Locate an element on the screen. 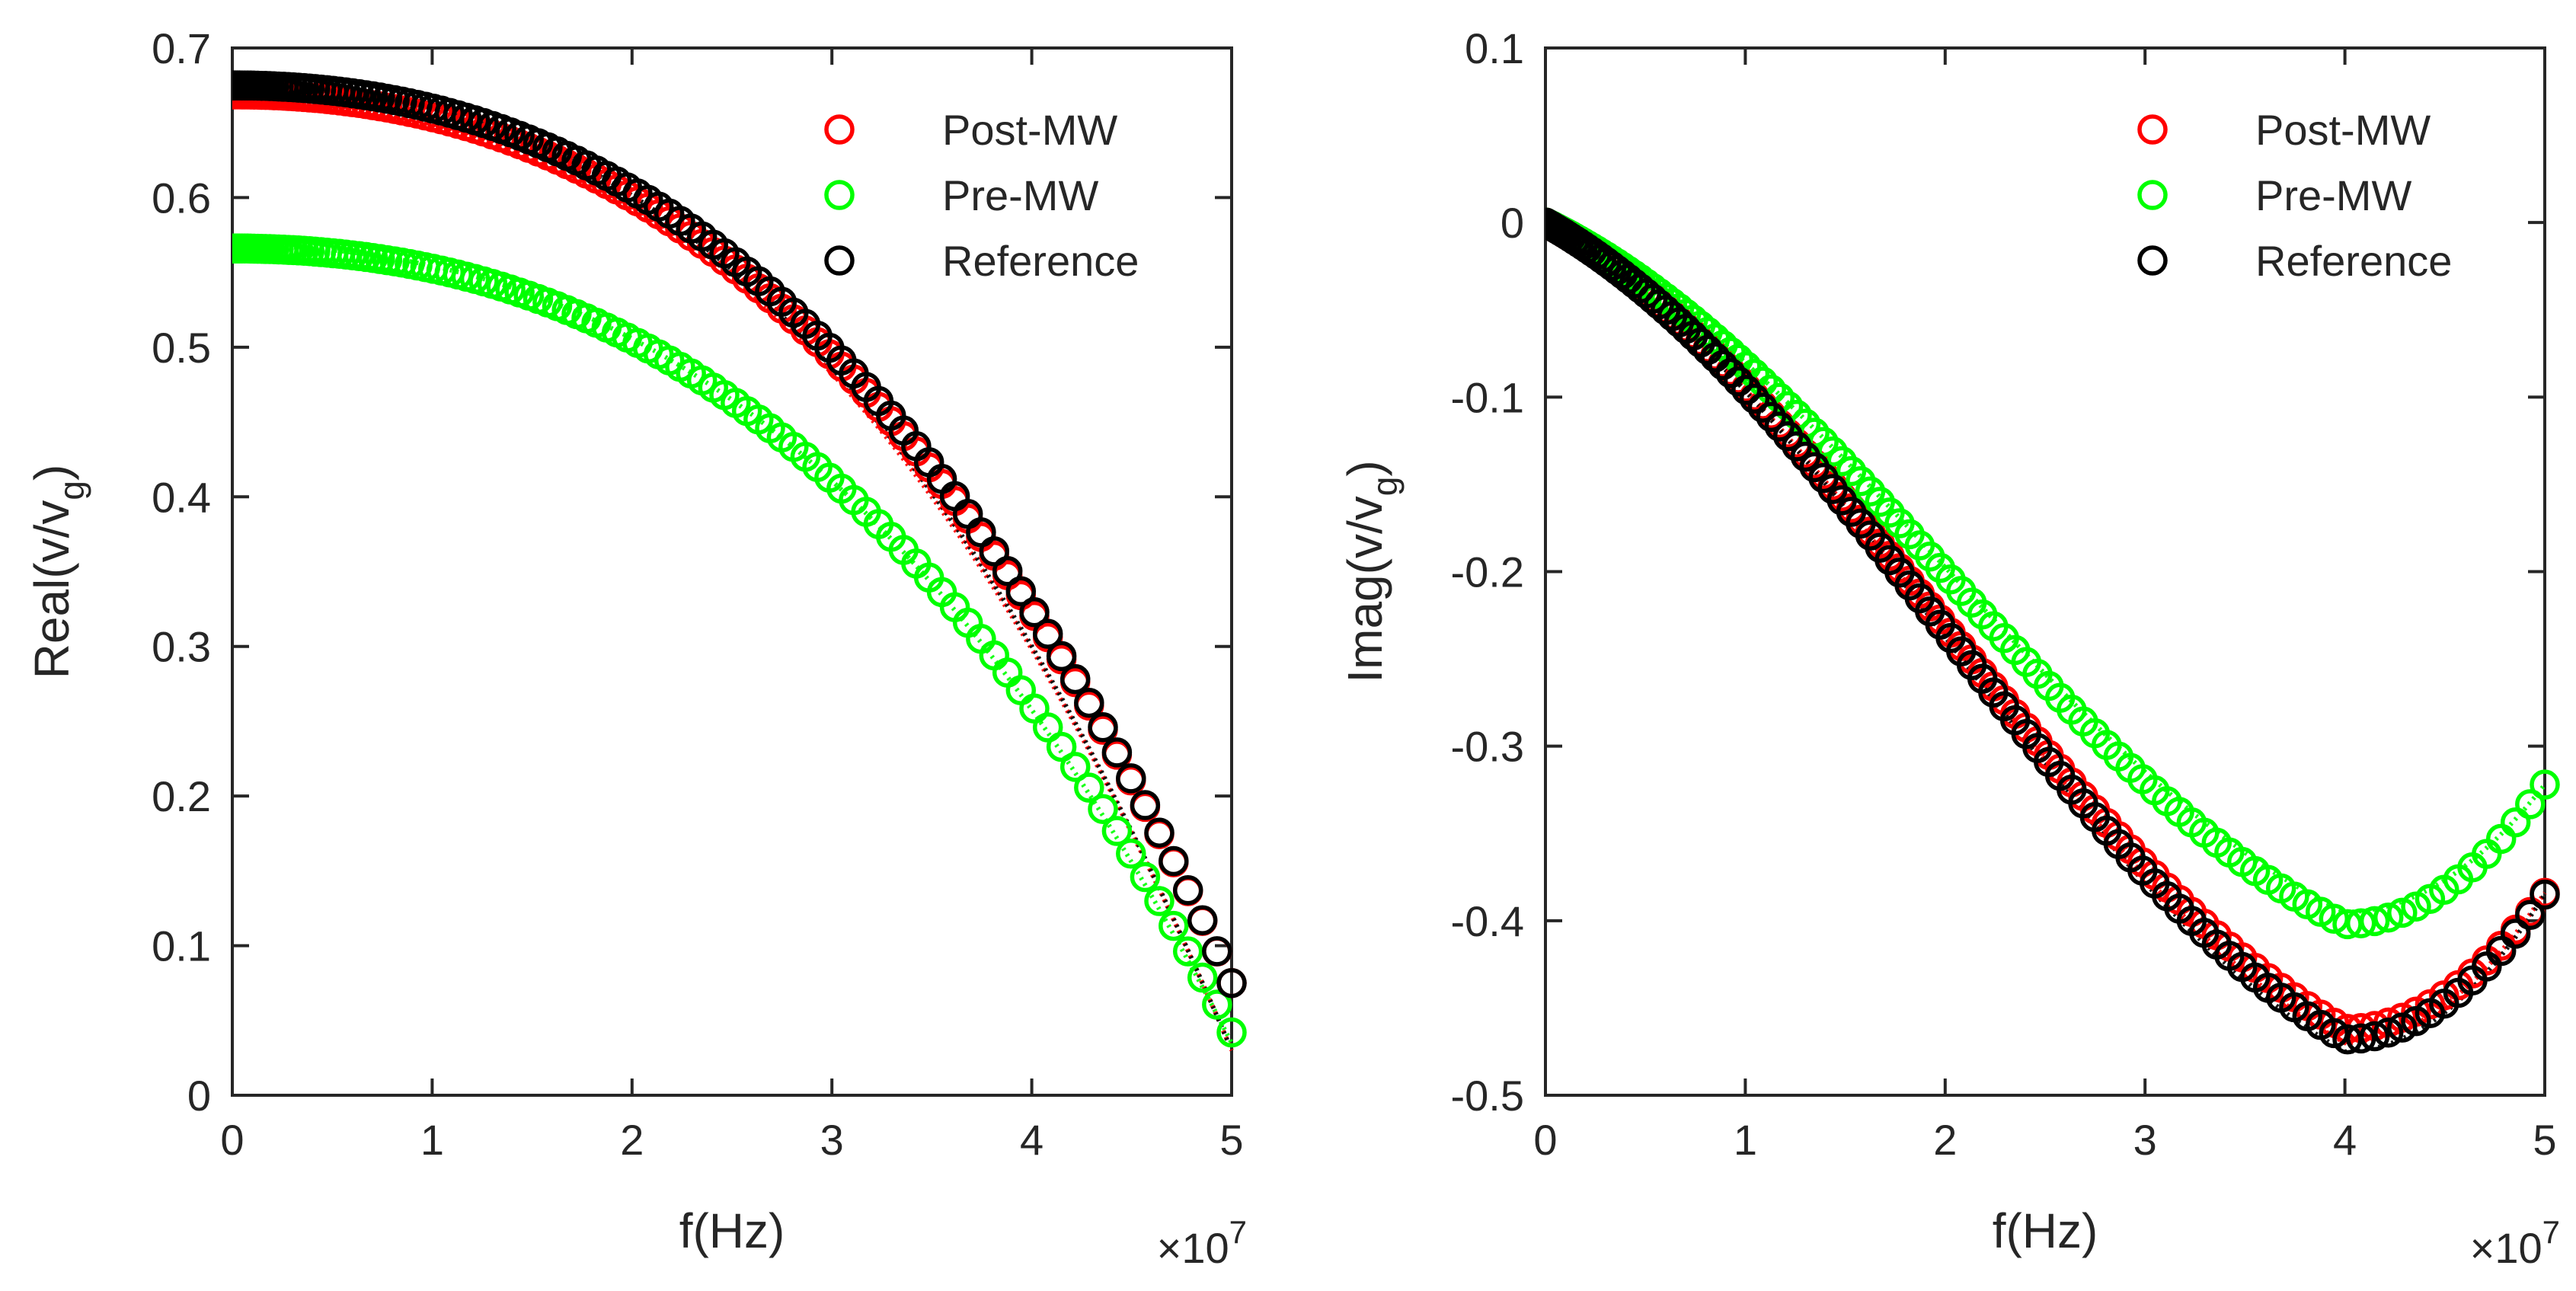 The image size is (2576, 1291). y-axis-title: Imag(v/vg) is located at coordinates (1371, 571).